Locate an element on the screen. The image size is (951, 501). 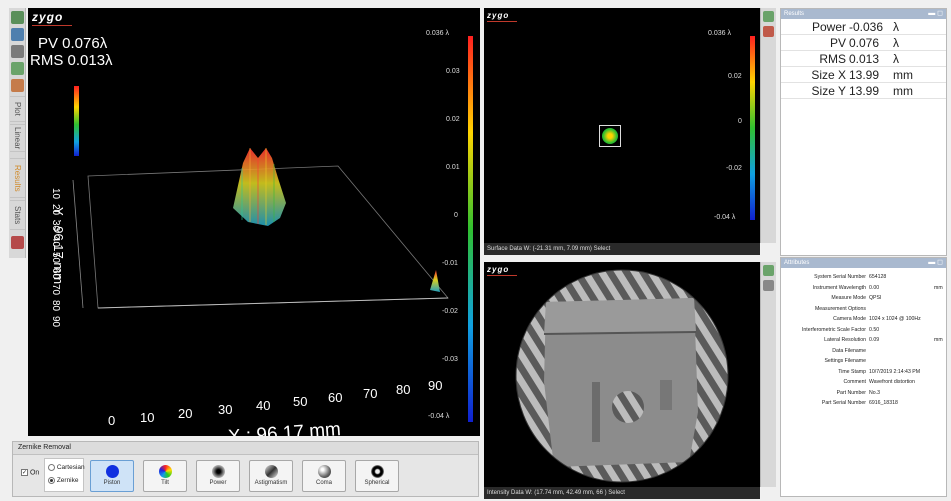
y-tick: 10 is located at coordinates (56, 193).